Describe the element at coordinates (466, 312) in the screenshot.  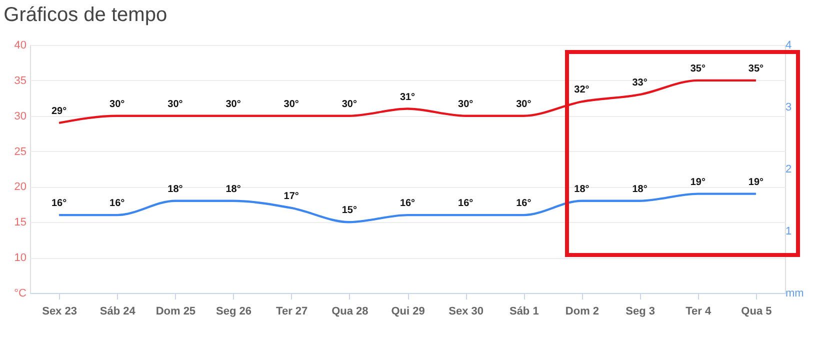
I see `x-tick-label: Sex 30` at that location.